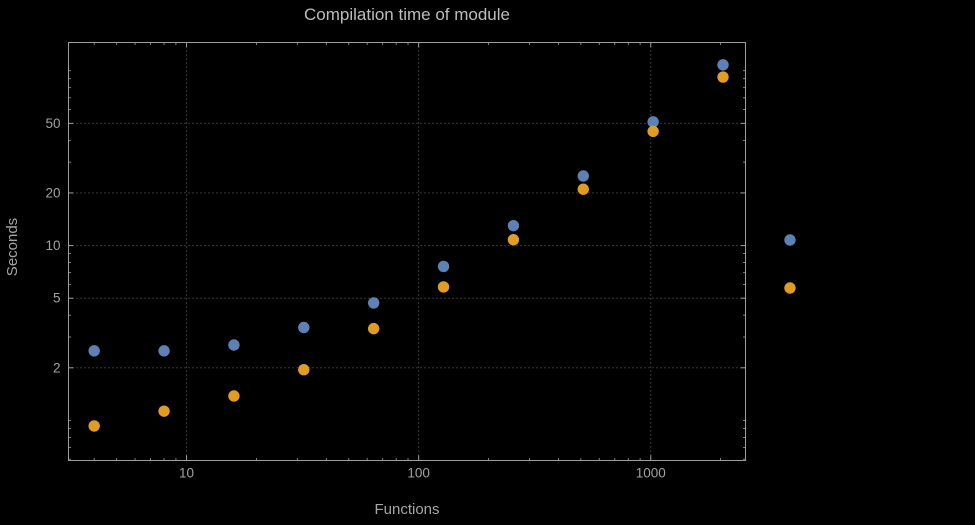 This screenshot has height=525, width=975. What do you see at coordinates (651, 473) in the screenshot?
I see `x-tick-label: 1000` at bounding box center [651, 473].